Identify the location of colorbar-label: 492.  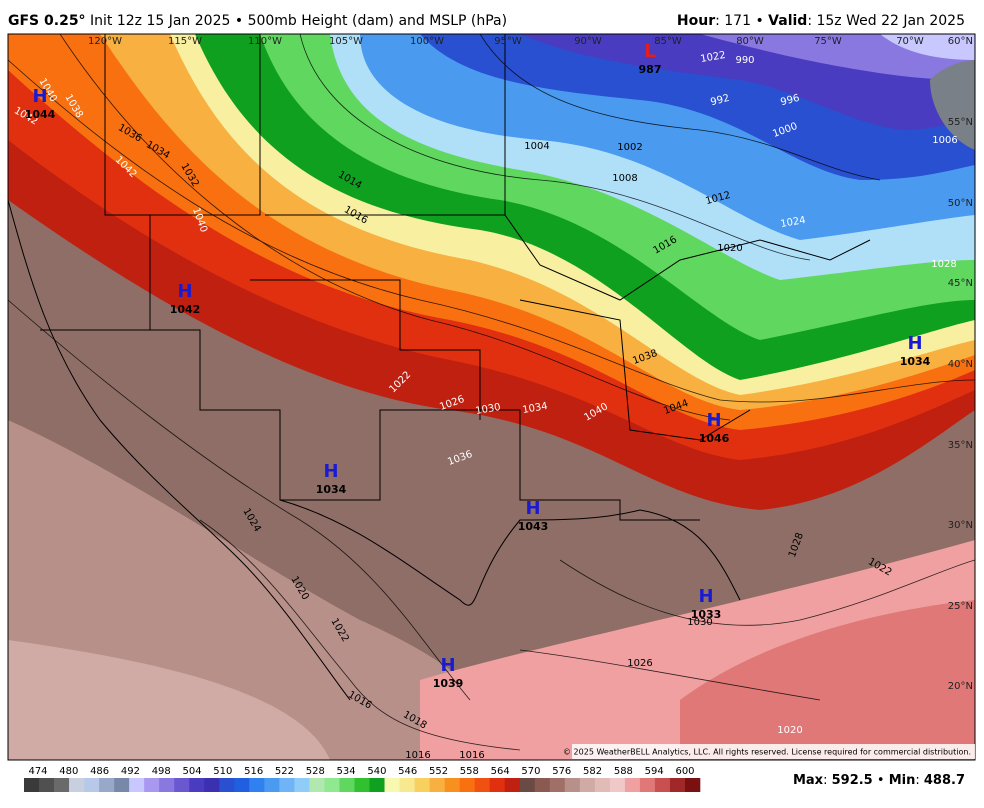
(130, 771).